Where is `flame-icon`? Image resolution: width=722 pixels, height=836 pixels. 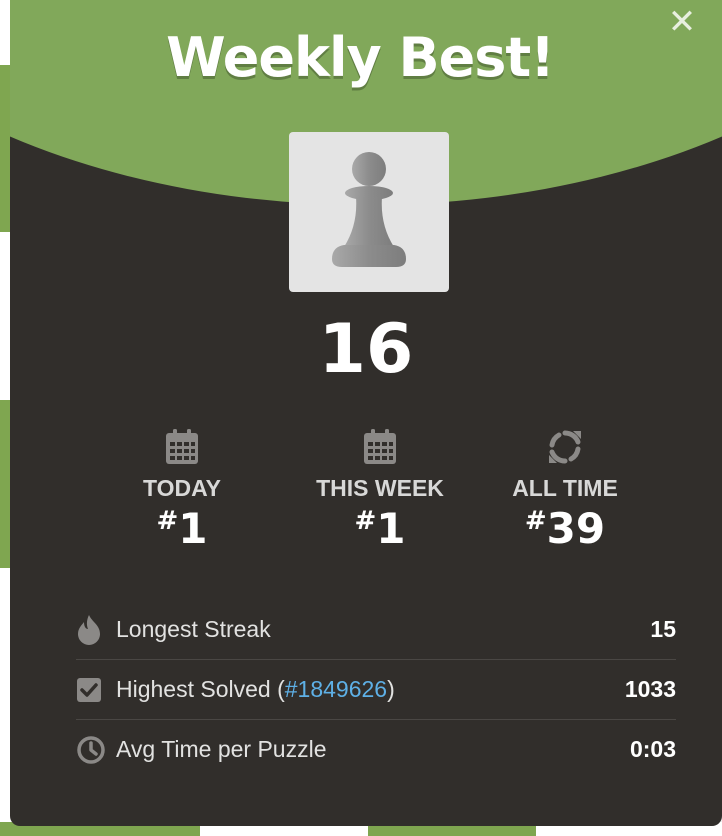
flame-icon is located at coordinates (89, 629).